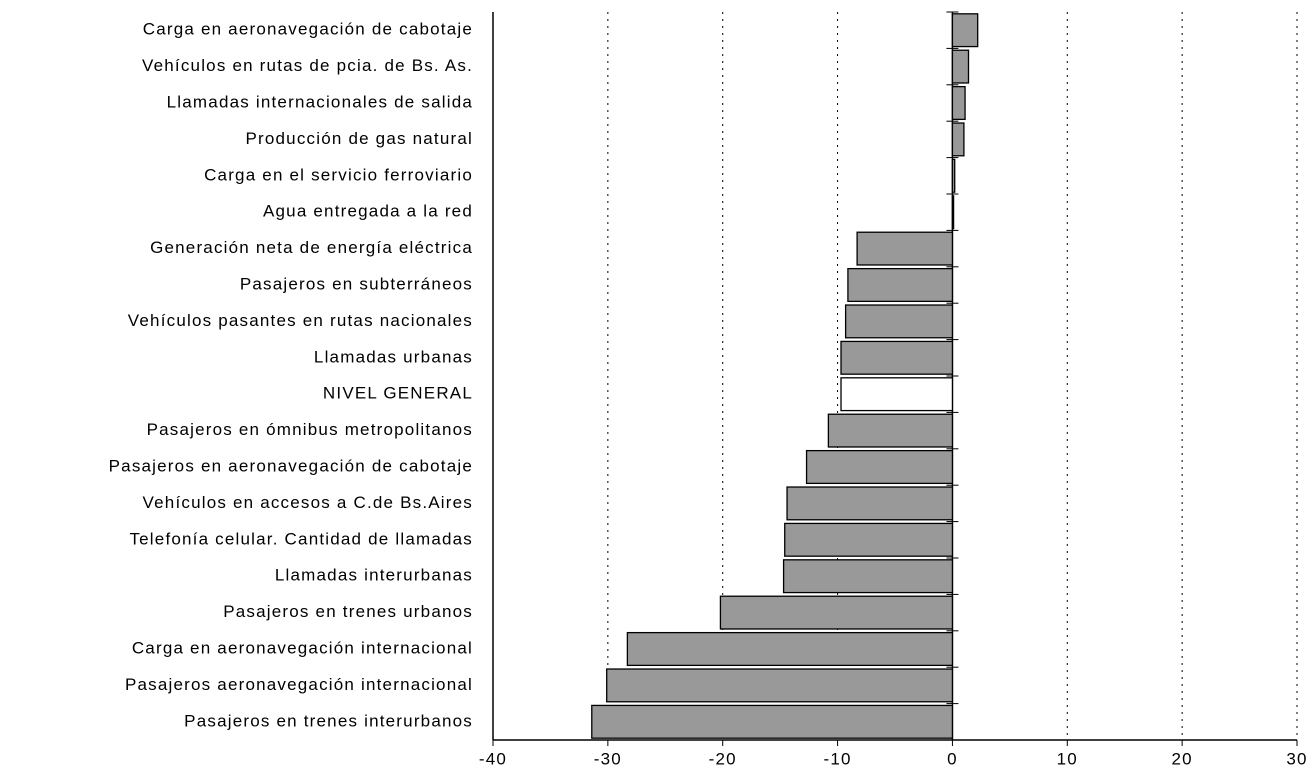 The width and height of the screenshot is (1311, 778). What do you see at coordinates (320, 101) in the screenshot?
I see `y-tick-label: Llamadas internacionales de salida` at bounding box center [320, 101].